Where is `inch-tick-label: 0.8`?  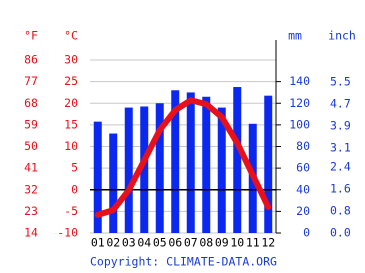 inch-tick-label: 0.8 is located at coordinates (340, 211).